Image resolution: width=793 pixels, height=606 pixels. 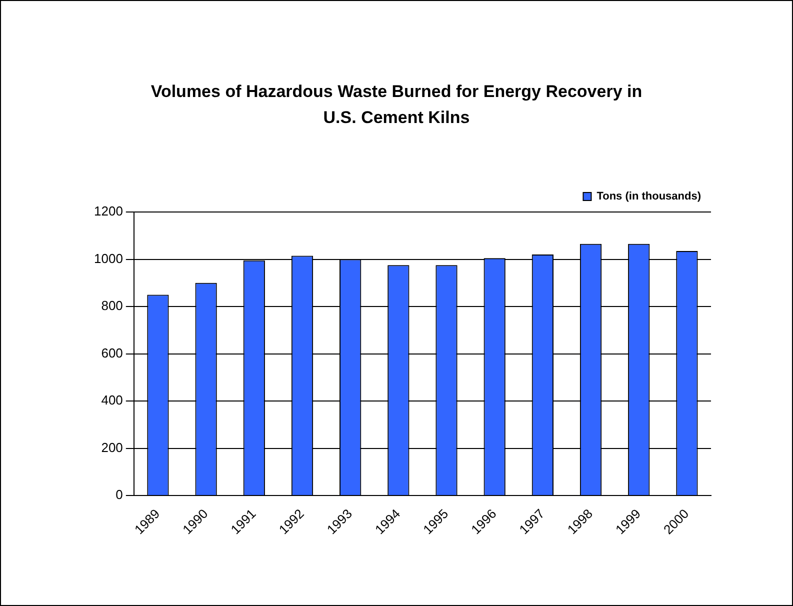 What do you see at coordinates (119, 494) in the screenshot?
I see `y-tick-label: 0` at bounding box center [119, 494].